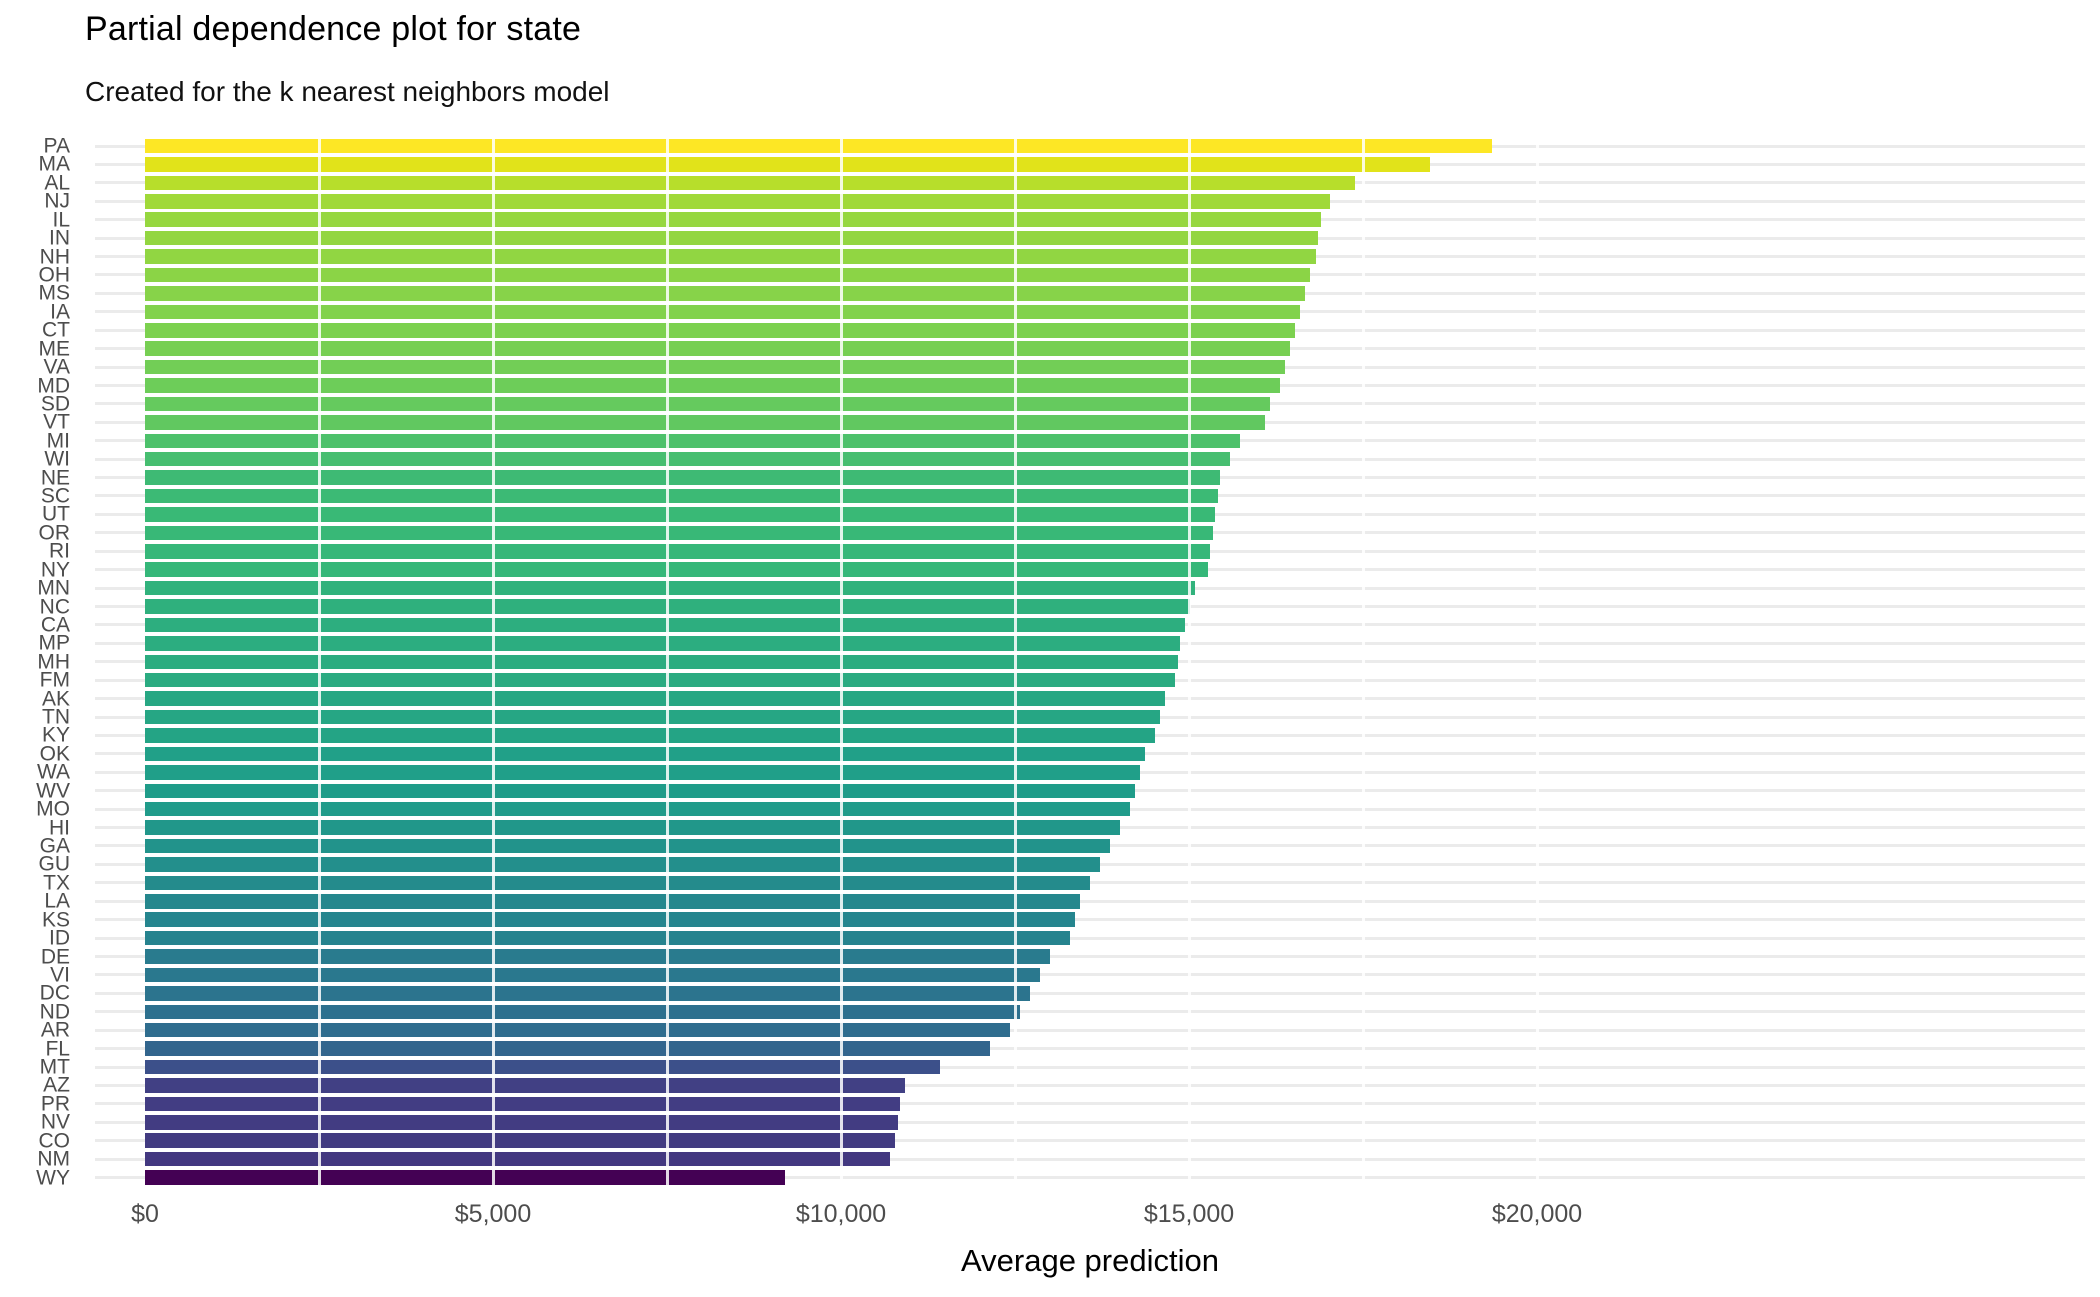 Image resolution: width=2100 pixels, height=1297 pixels. I want to click on bar-MT, so click(542, 1067).